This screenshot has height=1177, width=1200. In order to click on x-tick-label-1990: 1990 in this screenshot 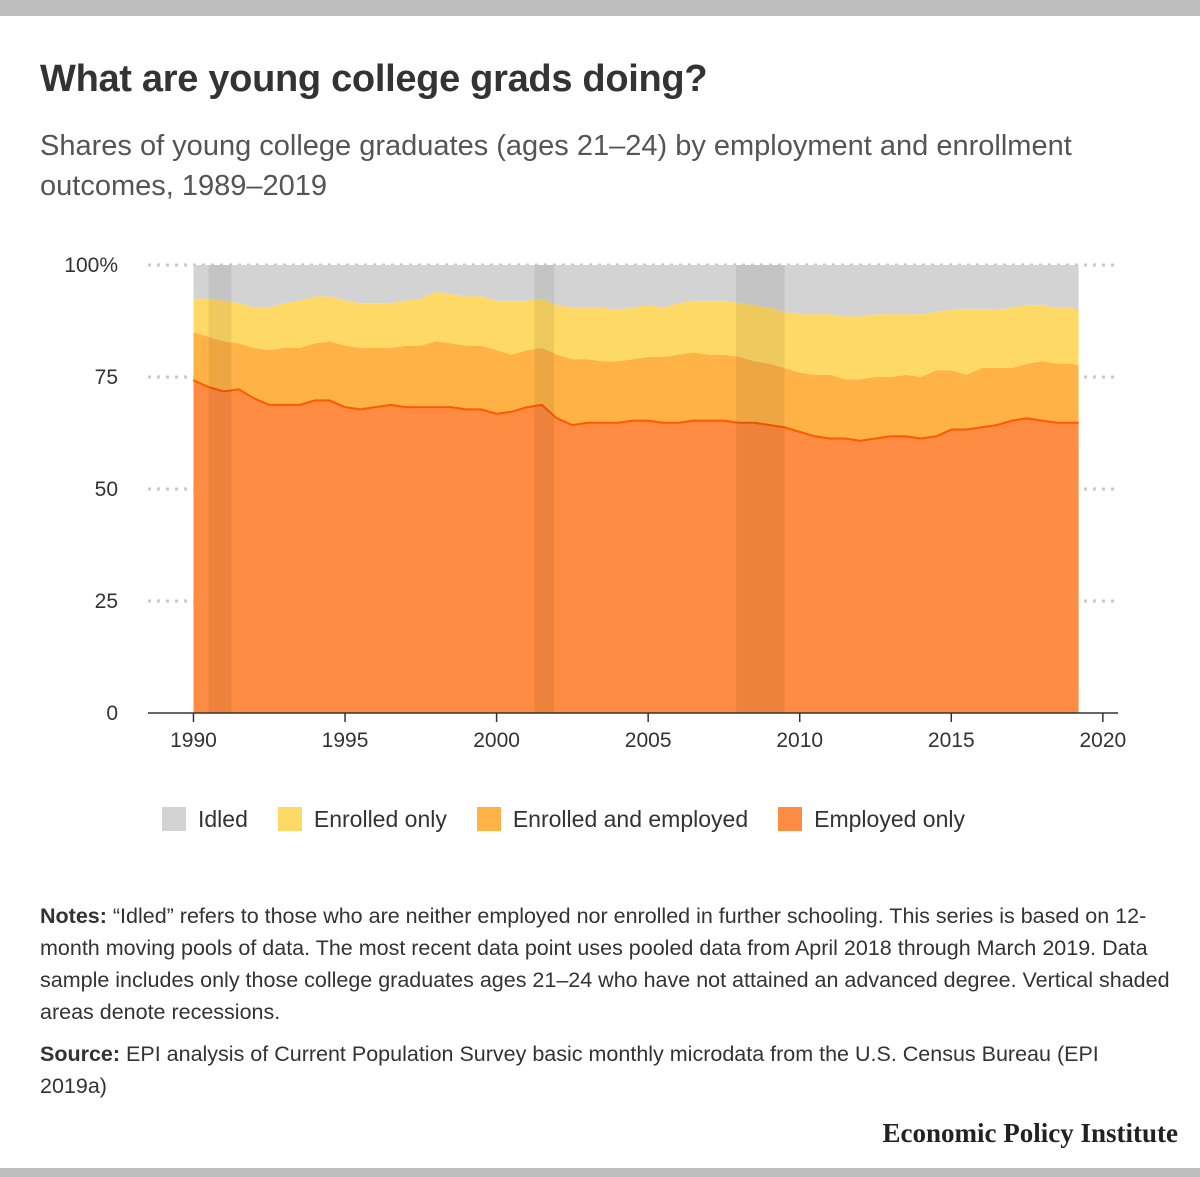, I will do `click(193, 740)`.